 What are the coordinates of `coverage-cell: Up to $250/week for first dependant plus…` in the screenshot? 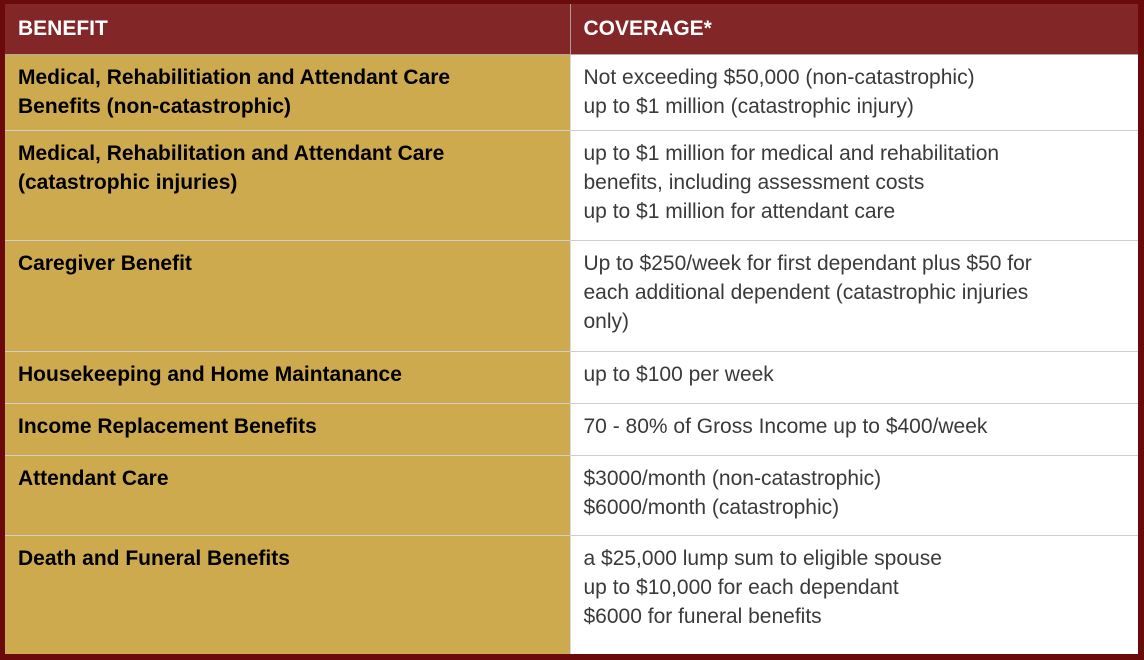 It's located at (853, 296).